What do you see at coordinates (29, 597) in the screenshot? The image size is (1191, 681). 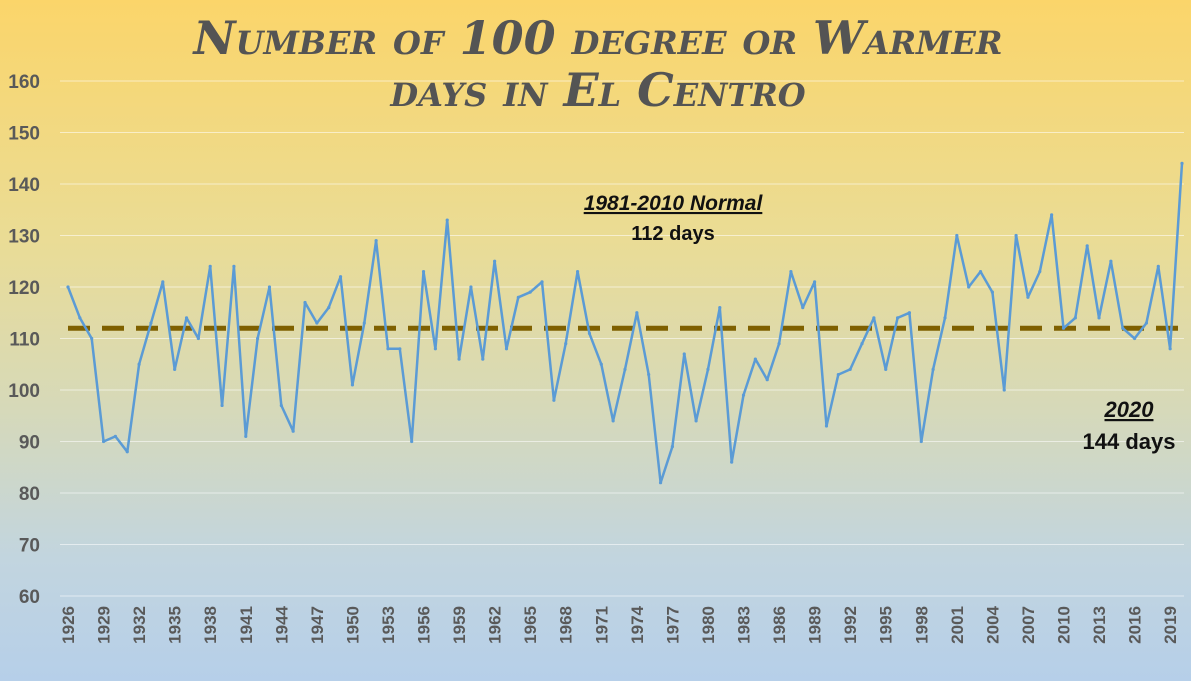 I see `y-tick-label: 60` at bounding box center [29, 597].